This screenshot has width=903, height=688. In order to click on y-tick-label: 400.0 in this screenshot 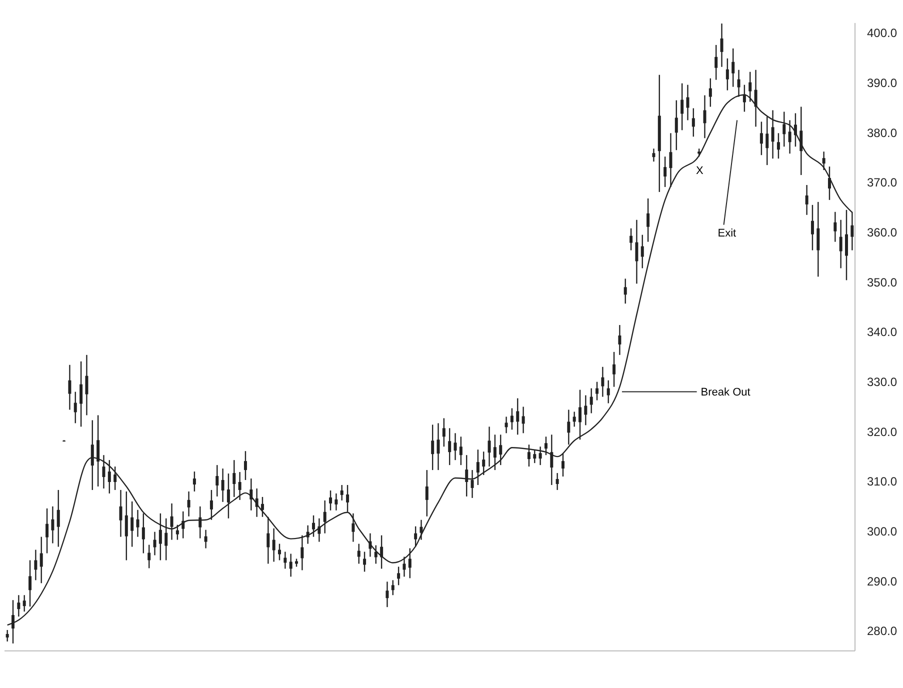, I will do `click(882, 33)`.